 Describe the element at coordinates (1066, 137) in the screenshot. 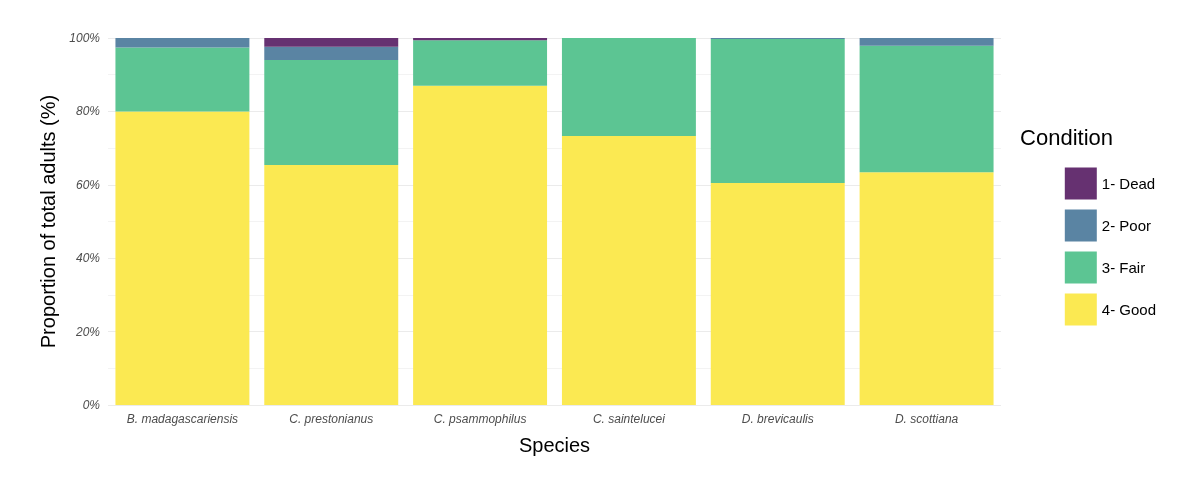

I see `legend-title: Condition` at that location.